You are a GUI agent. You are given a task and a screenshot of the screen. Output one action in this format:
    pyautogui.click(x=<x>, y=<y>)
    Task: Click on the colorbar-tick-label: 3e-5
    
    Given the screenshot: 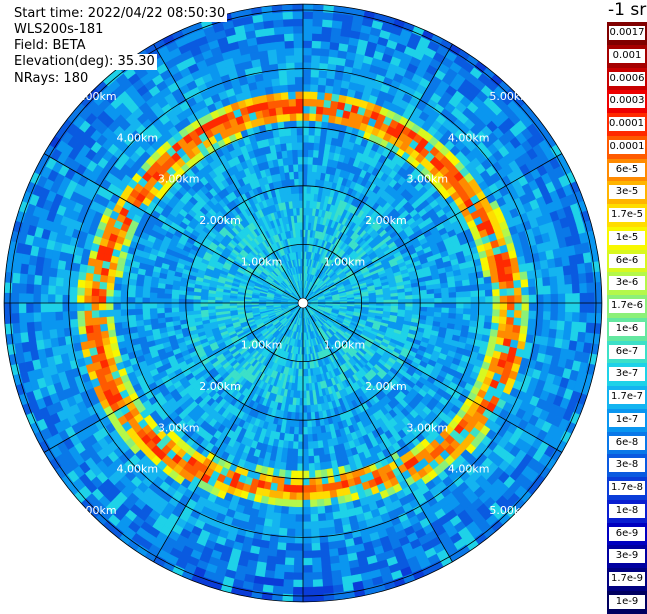 What is the action you would take?
    pyautogui.click(x=627, y=192)
    